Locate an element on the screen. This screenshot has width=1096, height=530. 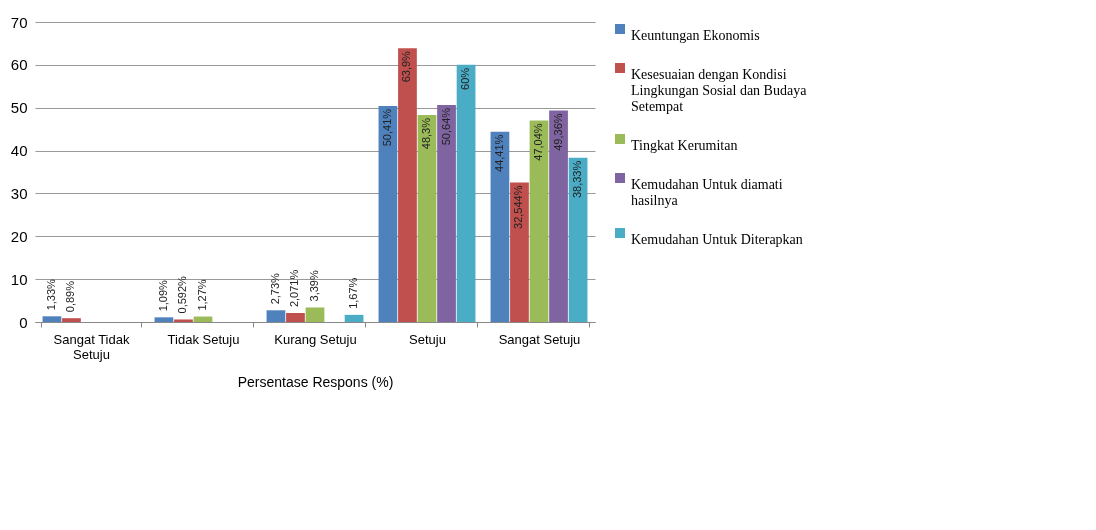
x-tick-label: Setuju is located at coordinates (427, 339).